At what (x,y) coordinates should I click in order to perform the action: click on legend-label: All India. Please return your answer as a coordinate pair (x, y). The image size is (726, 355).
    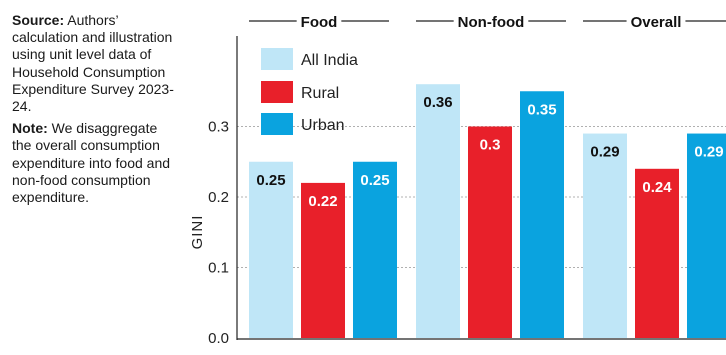
    Looking at the image, I should click on (329, 60).